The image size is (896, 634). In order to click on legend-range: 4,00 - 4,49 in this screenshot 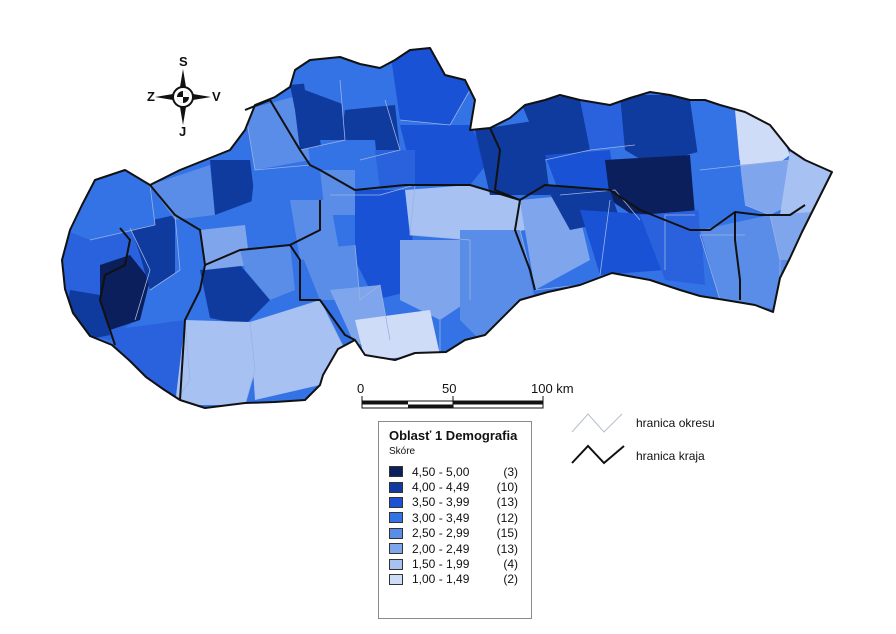, I will do `click(441, 487)`.